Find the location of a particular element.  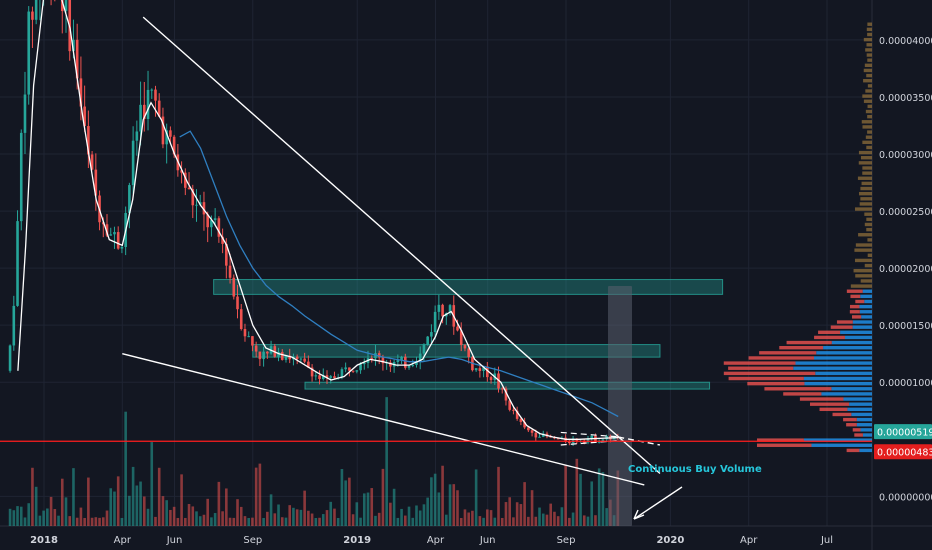

y-tick-label: 0.00003000 is located at coordinates (905, 155).